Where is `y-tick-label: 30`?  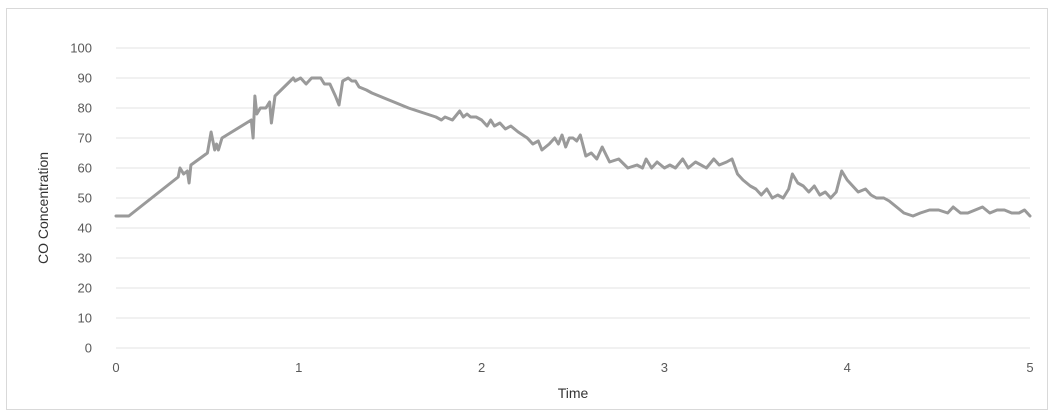
y-tick-label: 30 is located at coordinates (85, 258).